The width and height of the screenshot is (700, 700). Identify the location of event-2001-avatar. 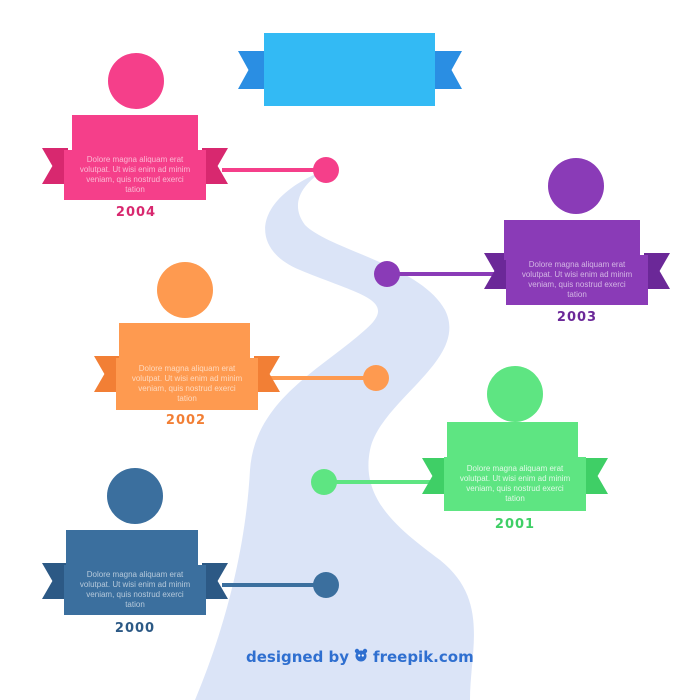
(515, 394).